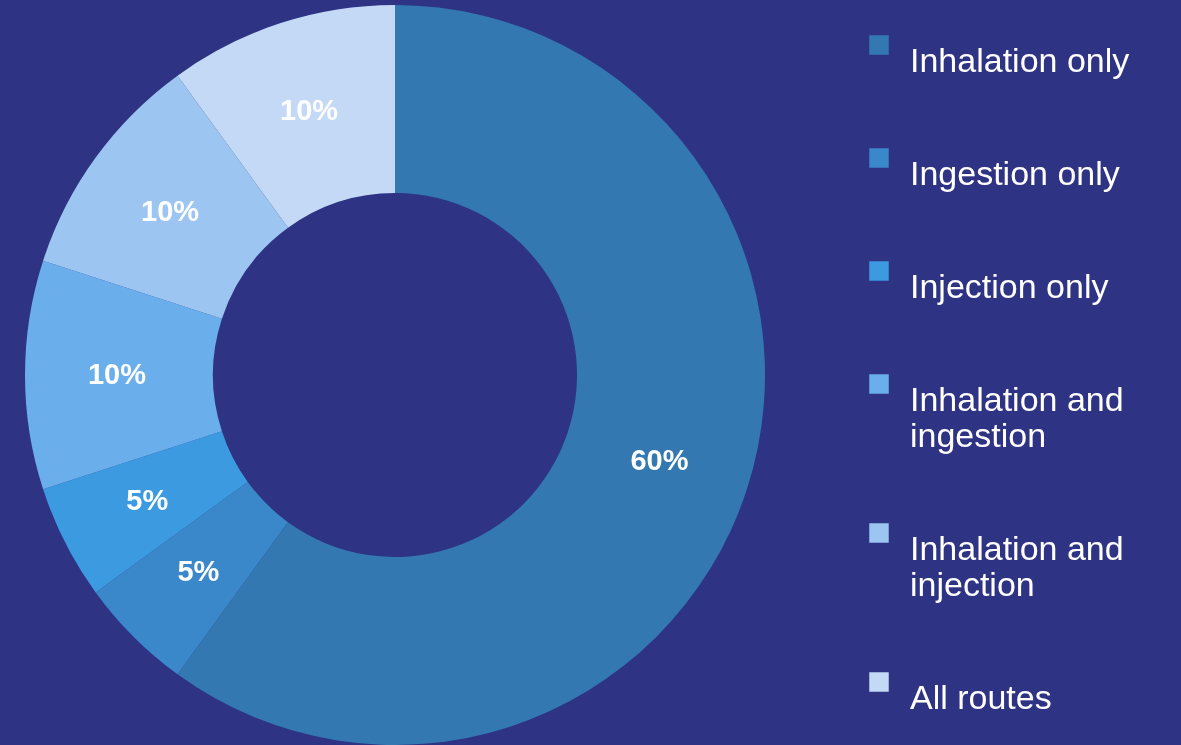 The image size is (1181, 745). Describe the element at coordinates (981, 697) in the screenshot. I see `legend-label: All routes` at that location.